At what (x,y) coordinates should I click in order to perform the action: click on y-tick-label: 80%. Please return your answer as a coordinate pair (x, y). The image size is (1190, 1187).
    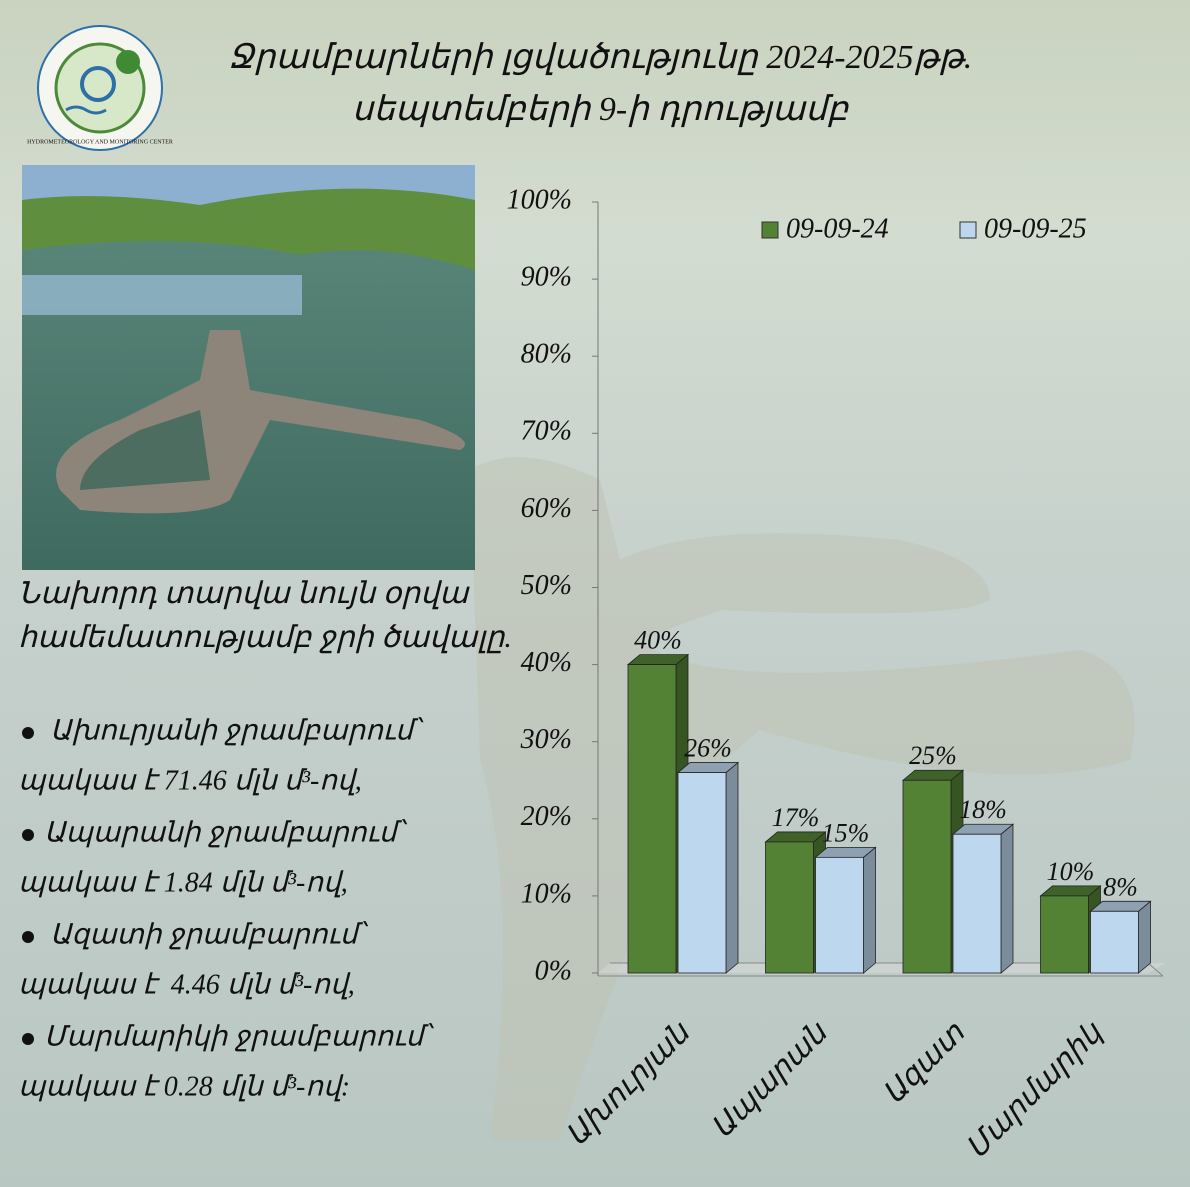
    Looking at the image, I should click on (546, 354).